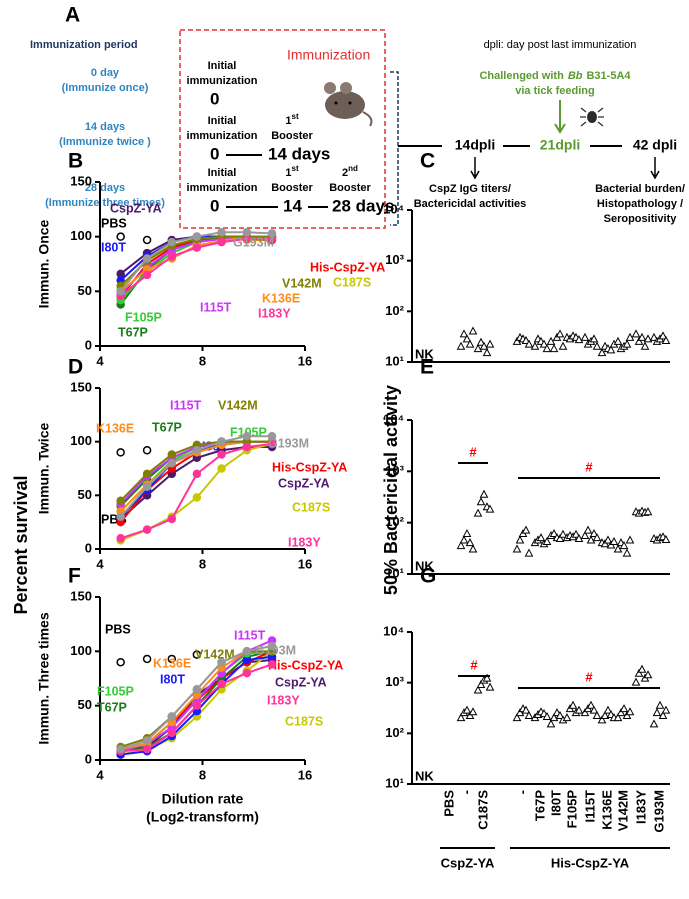 Image resolution: width=689 pixels, height=899 pixels. What do you see at coordinates (658, 811) in the screenshot?
I see `category-label: G193M` at bounding box center [658, 811].